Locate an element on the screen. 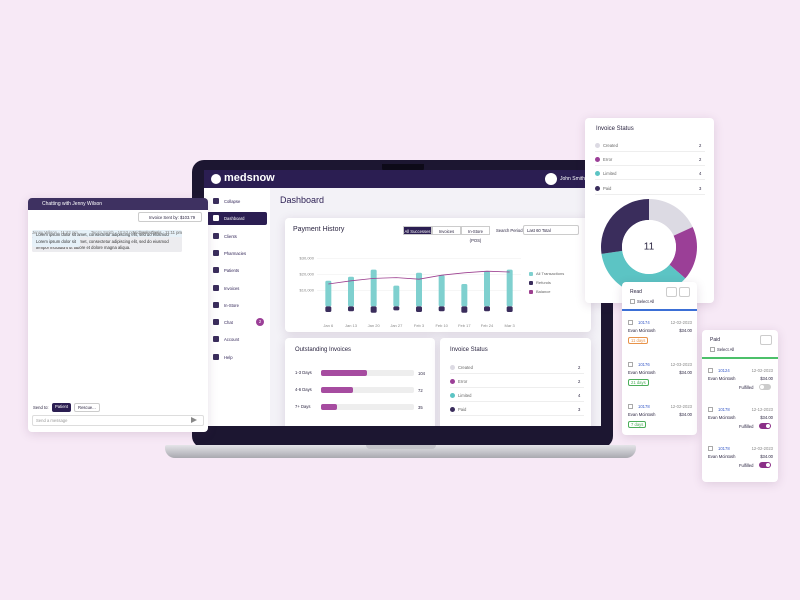 The height and width of the screenshot is (600, 800). invoice-id: 10174 is located at coordinates (644, 322).